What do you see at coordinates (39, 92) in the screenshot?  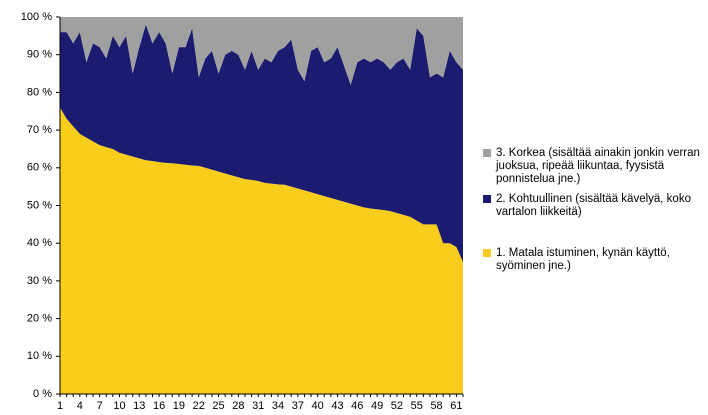 I see `y-tick-label: 80 %` at bounding box center [39, 92].